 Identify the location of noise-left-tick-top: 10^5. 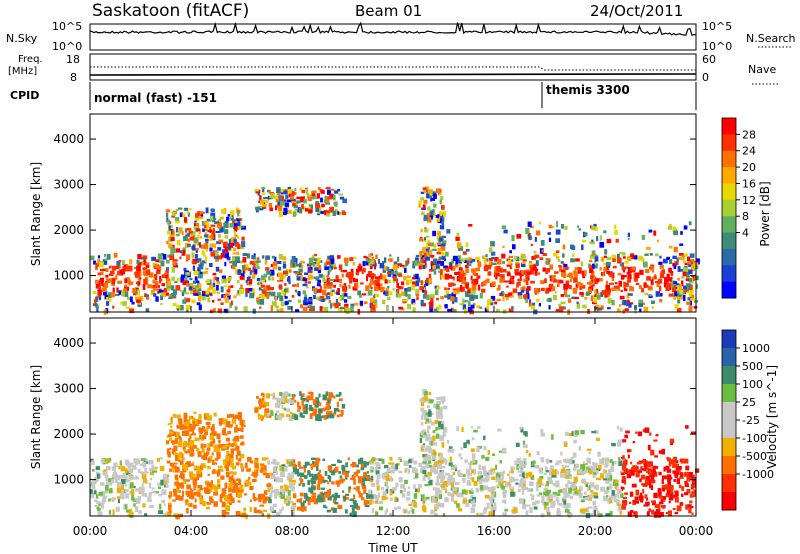
(67, 26).